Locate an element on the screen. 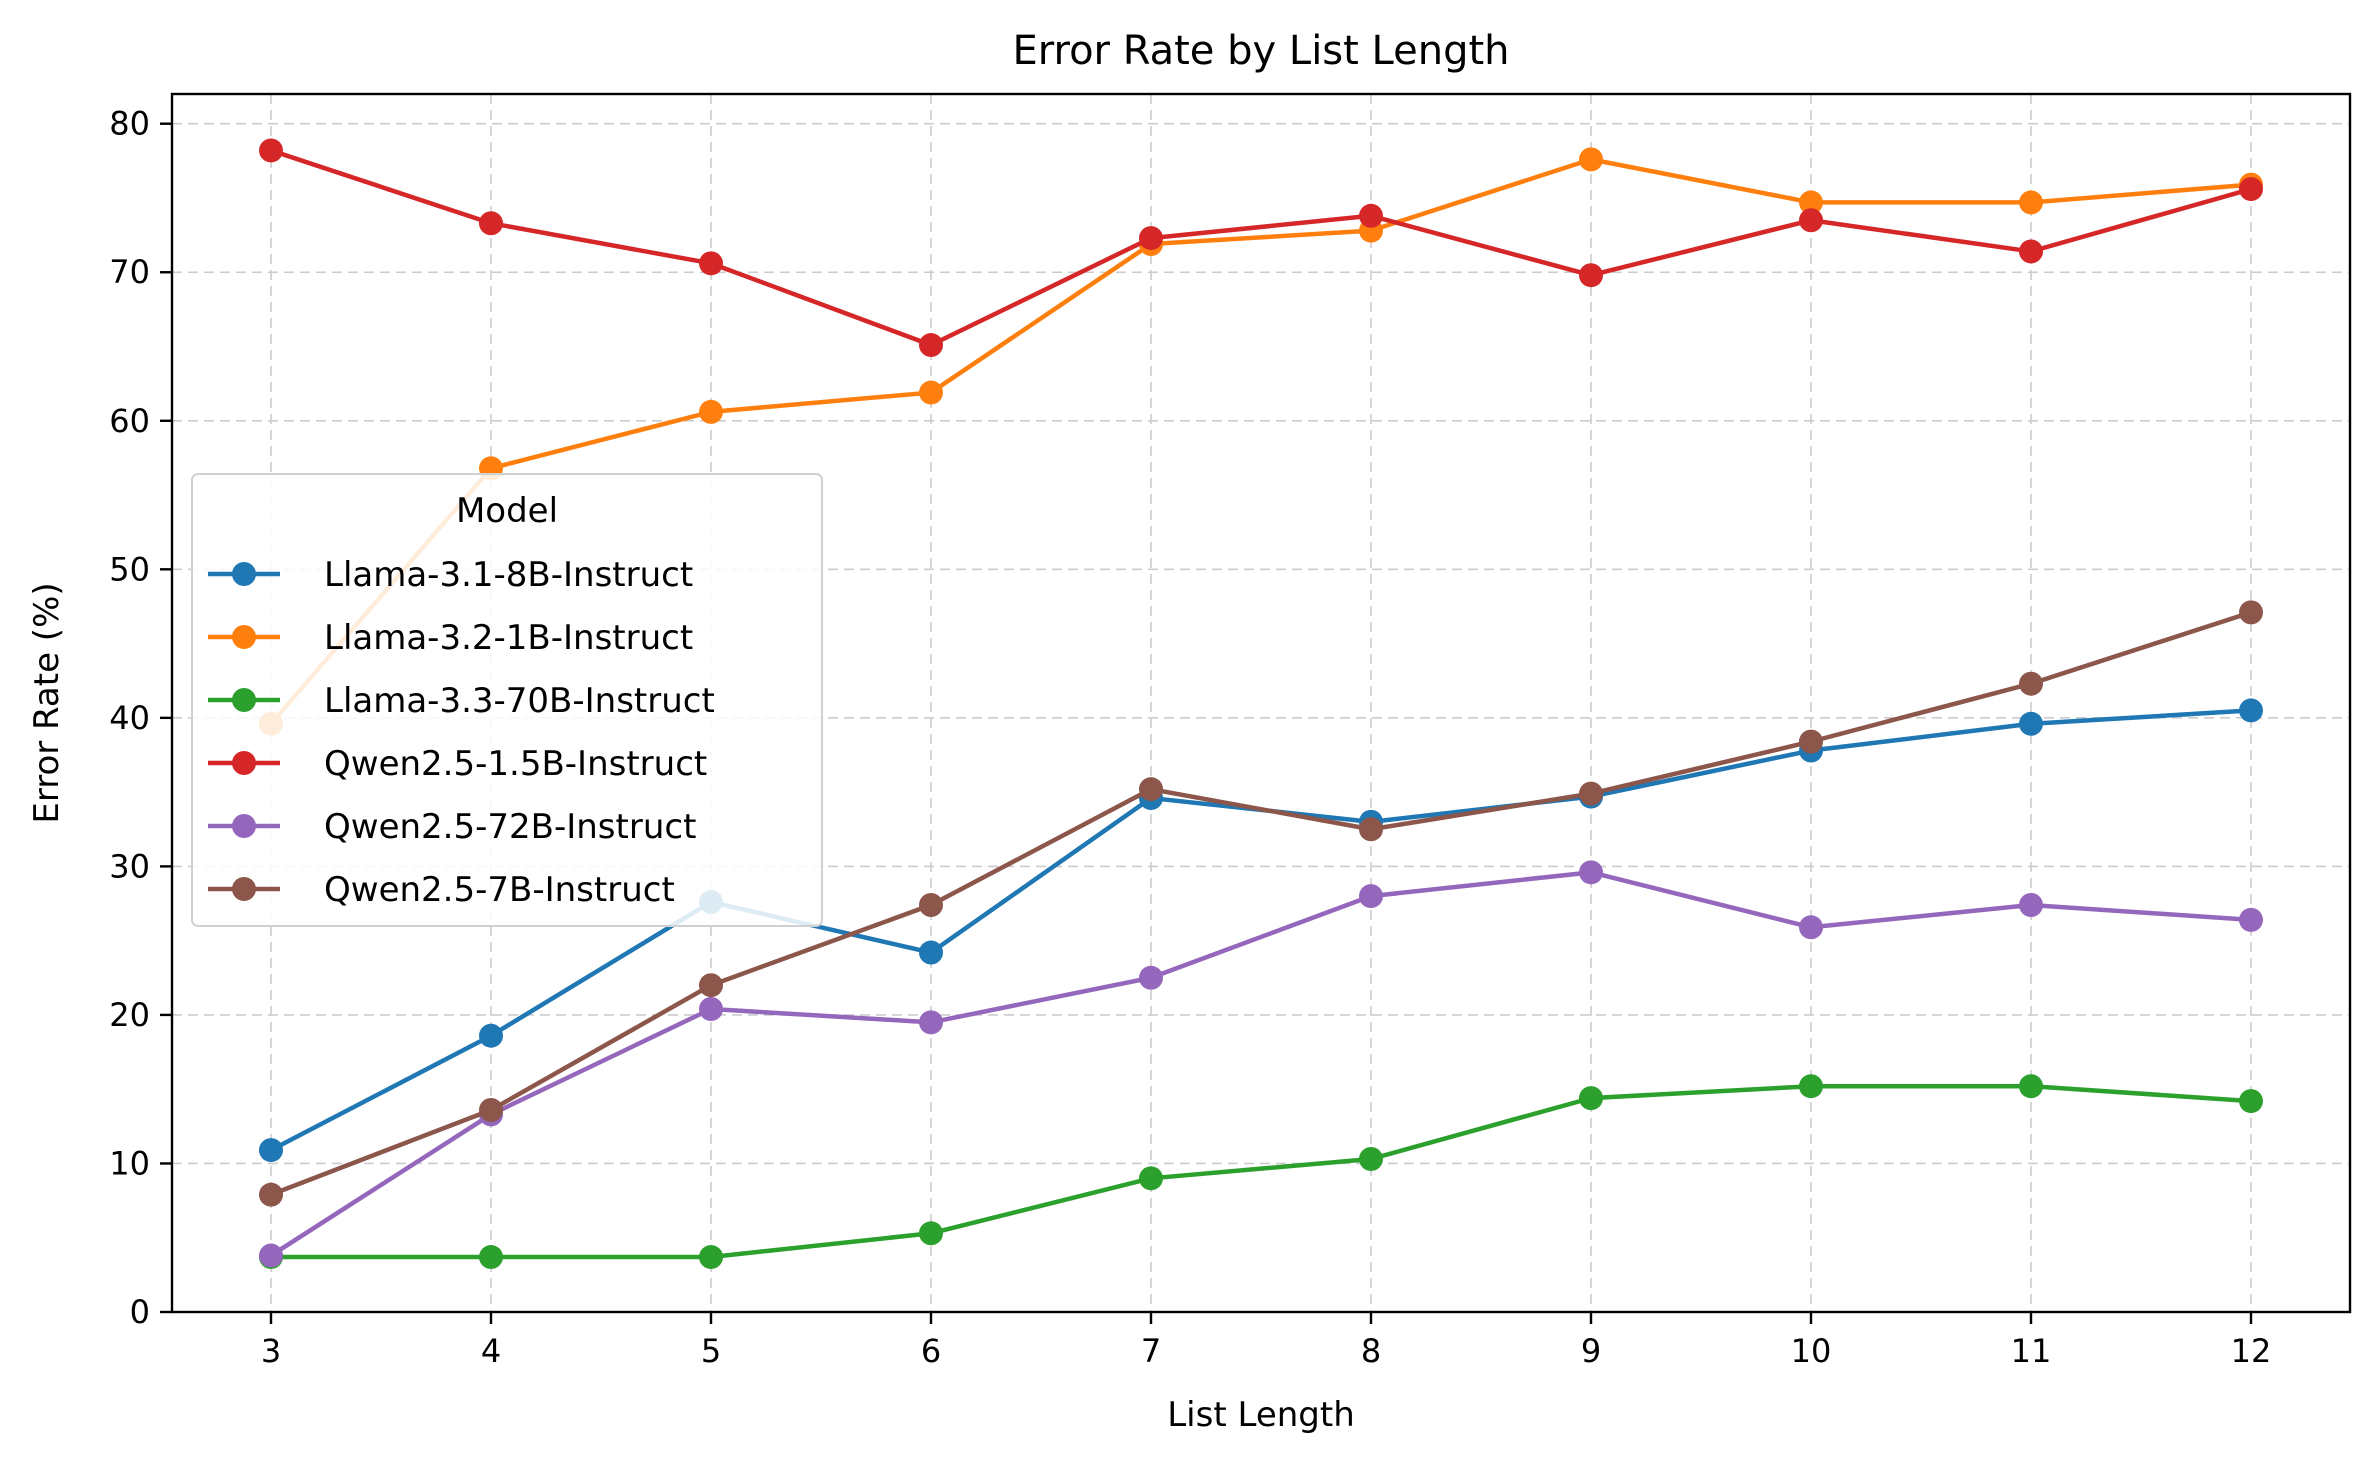  x-tick-label: 10 is located at coordinates (1811, 1351).